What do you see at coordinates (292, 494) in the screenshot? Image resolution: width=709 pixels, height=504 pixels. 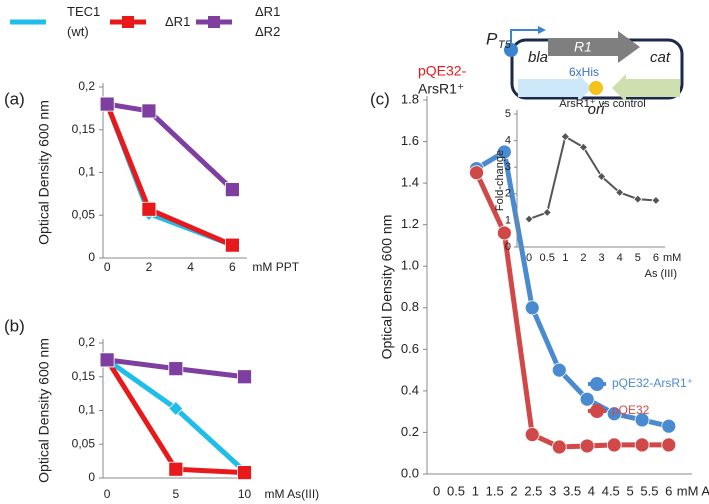 I see `x-axis-label: mM As(III)` at bounding box center [292, 494].